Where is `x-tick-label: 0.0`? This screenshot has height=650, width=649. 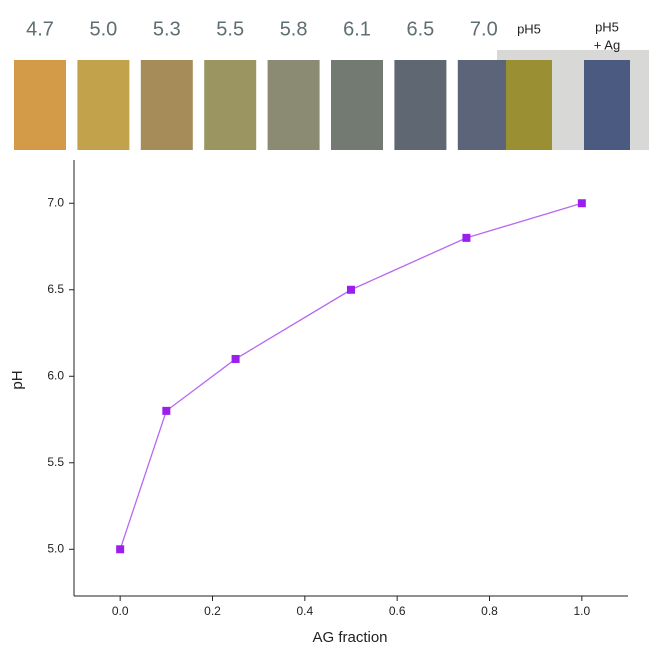
x-tick-label: 0.0 is located at coordinates (120, 611).